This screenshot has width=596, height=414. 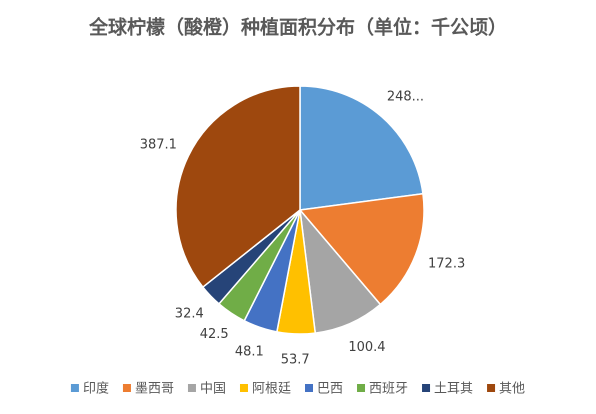 What do you see at coordinates (453, 389) in the screenshot?
I see `legend-label: 土耳其` at bounding box center [453, 389].